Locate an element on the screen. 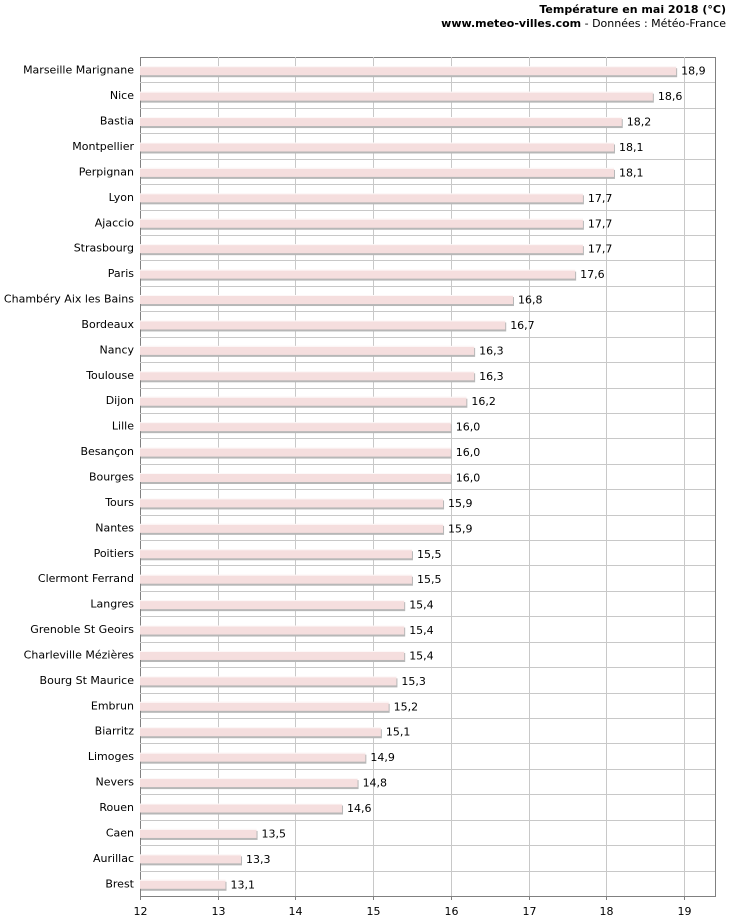  category-label: Grenoble St Geoirs is located at coordinates (82, 629).